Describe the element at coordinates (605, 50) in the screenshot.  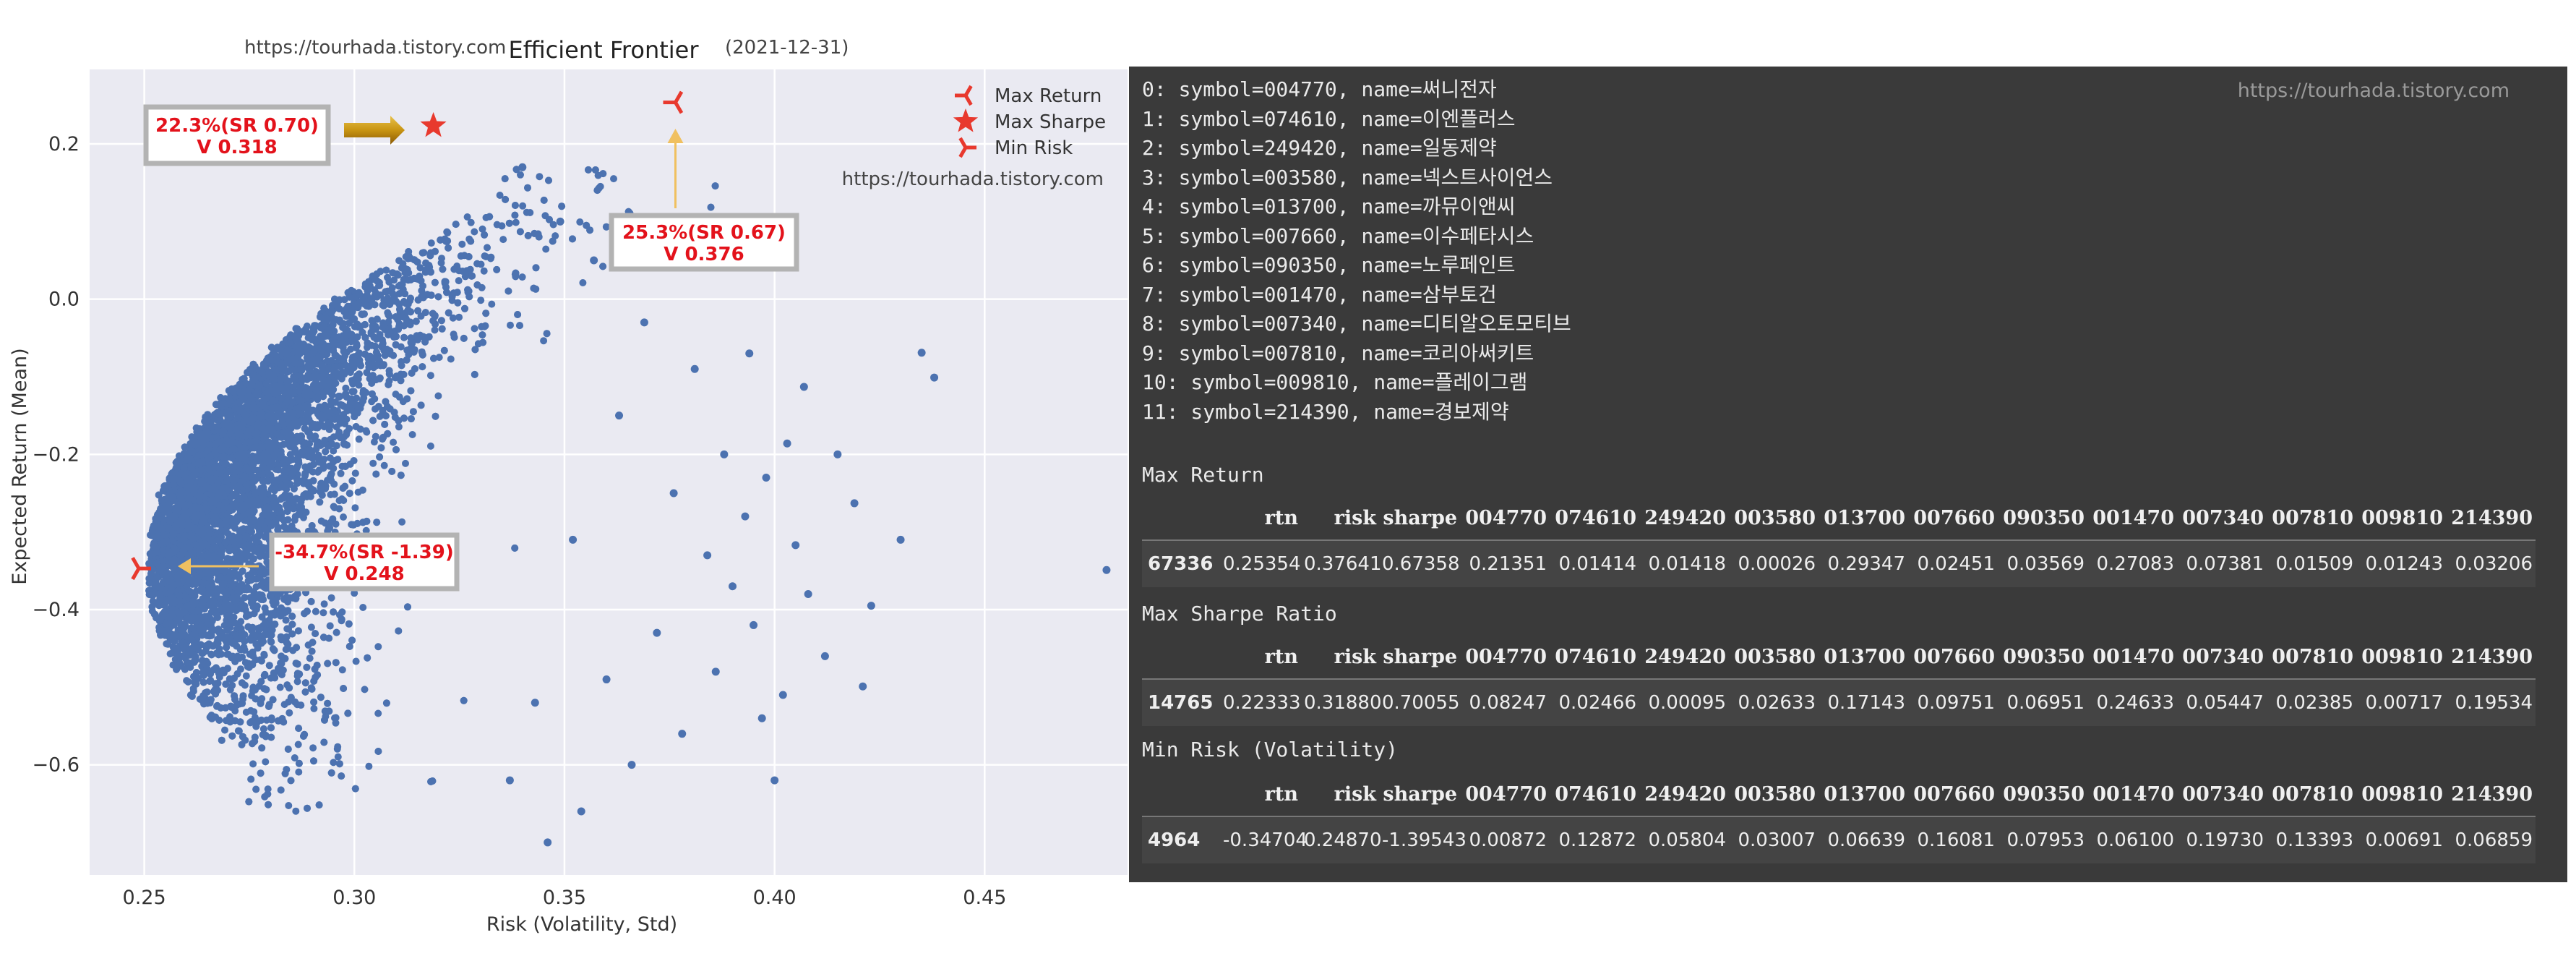
I see `chart-title: Efficient Frontier` at that location.